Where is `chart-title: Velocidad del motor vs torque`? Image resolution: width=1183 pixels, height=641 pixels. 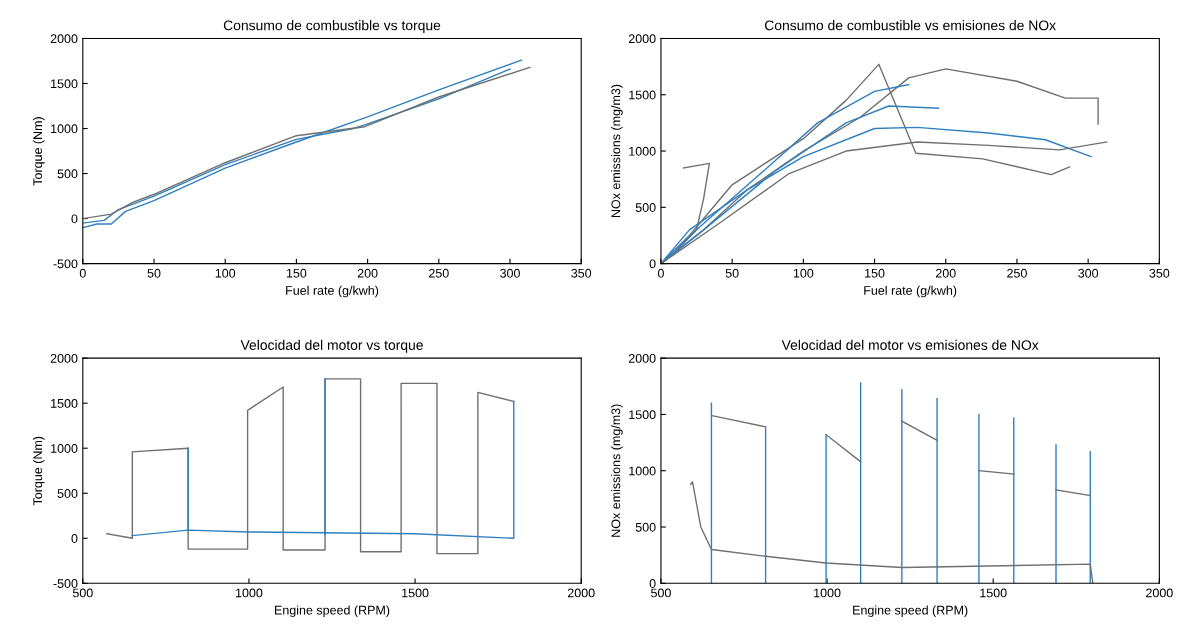
chart-title: Velocidad del motor vs torque is located at coordinates (331, 346).